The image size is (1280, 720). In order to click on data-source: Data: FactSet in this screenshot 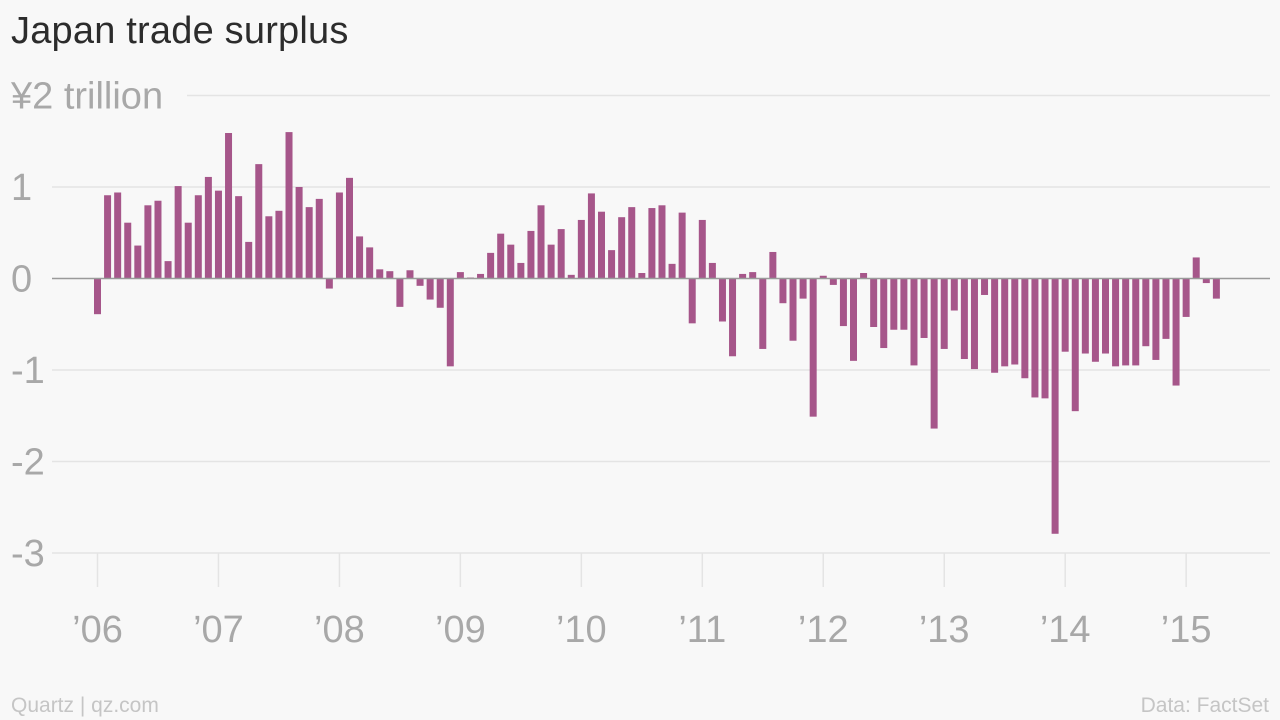, I will do `click(1204, 705)`.